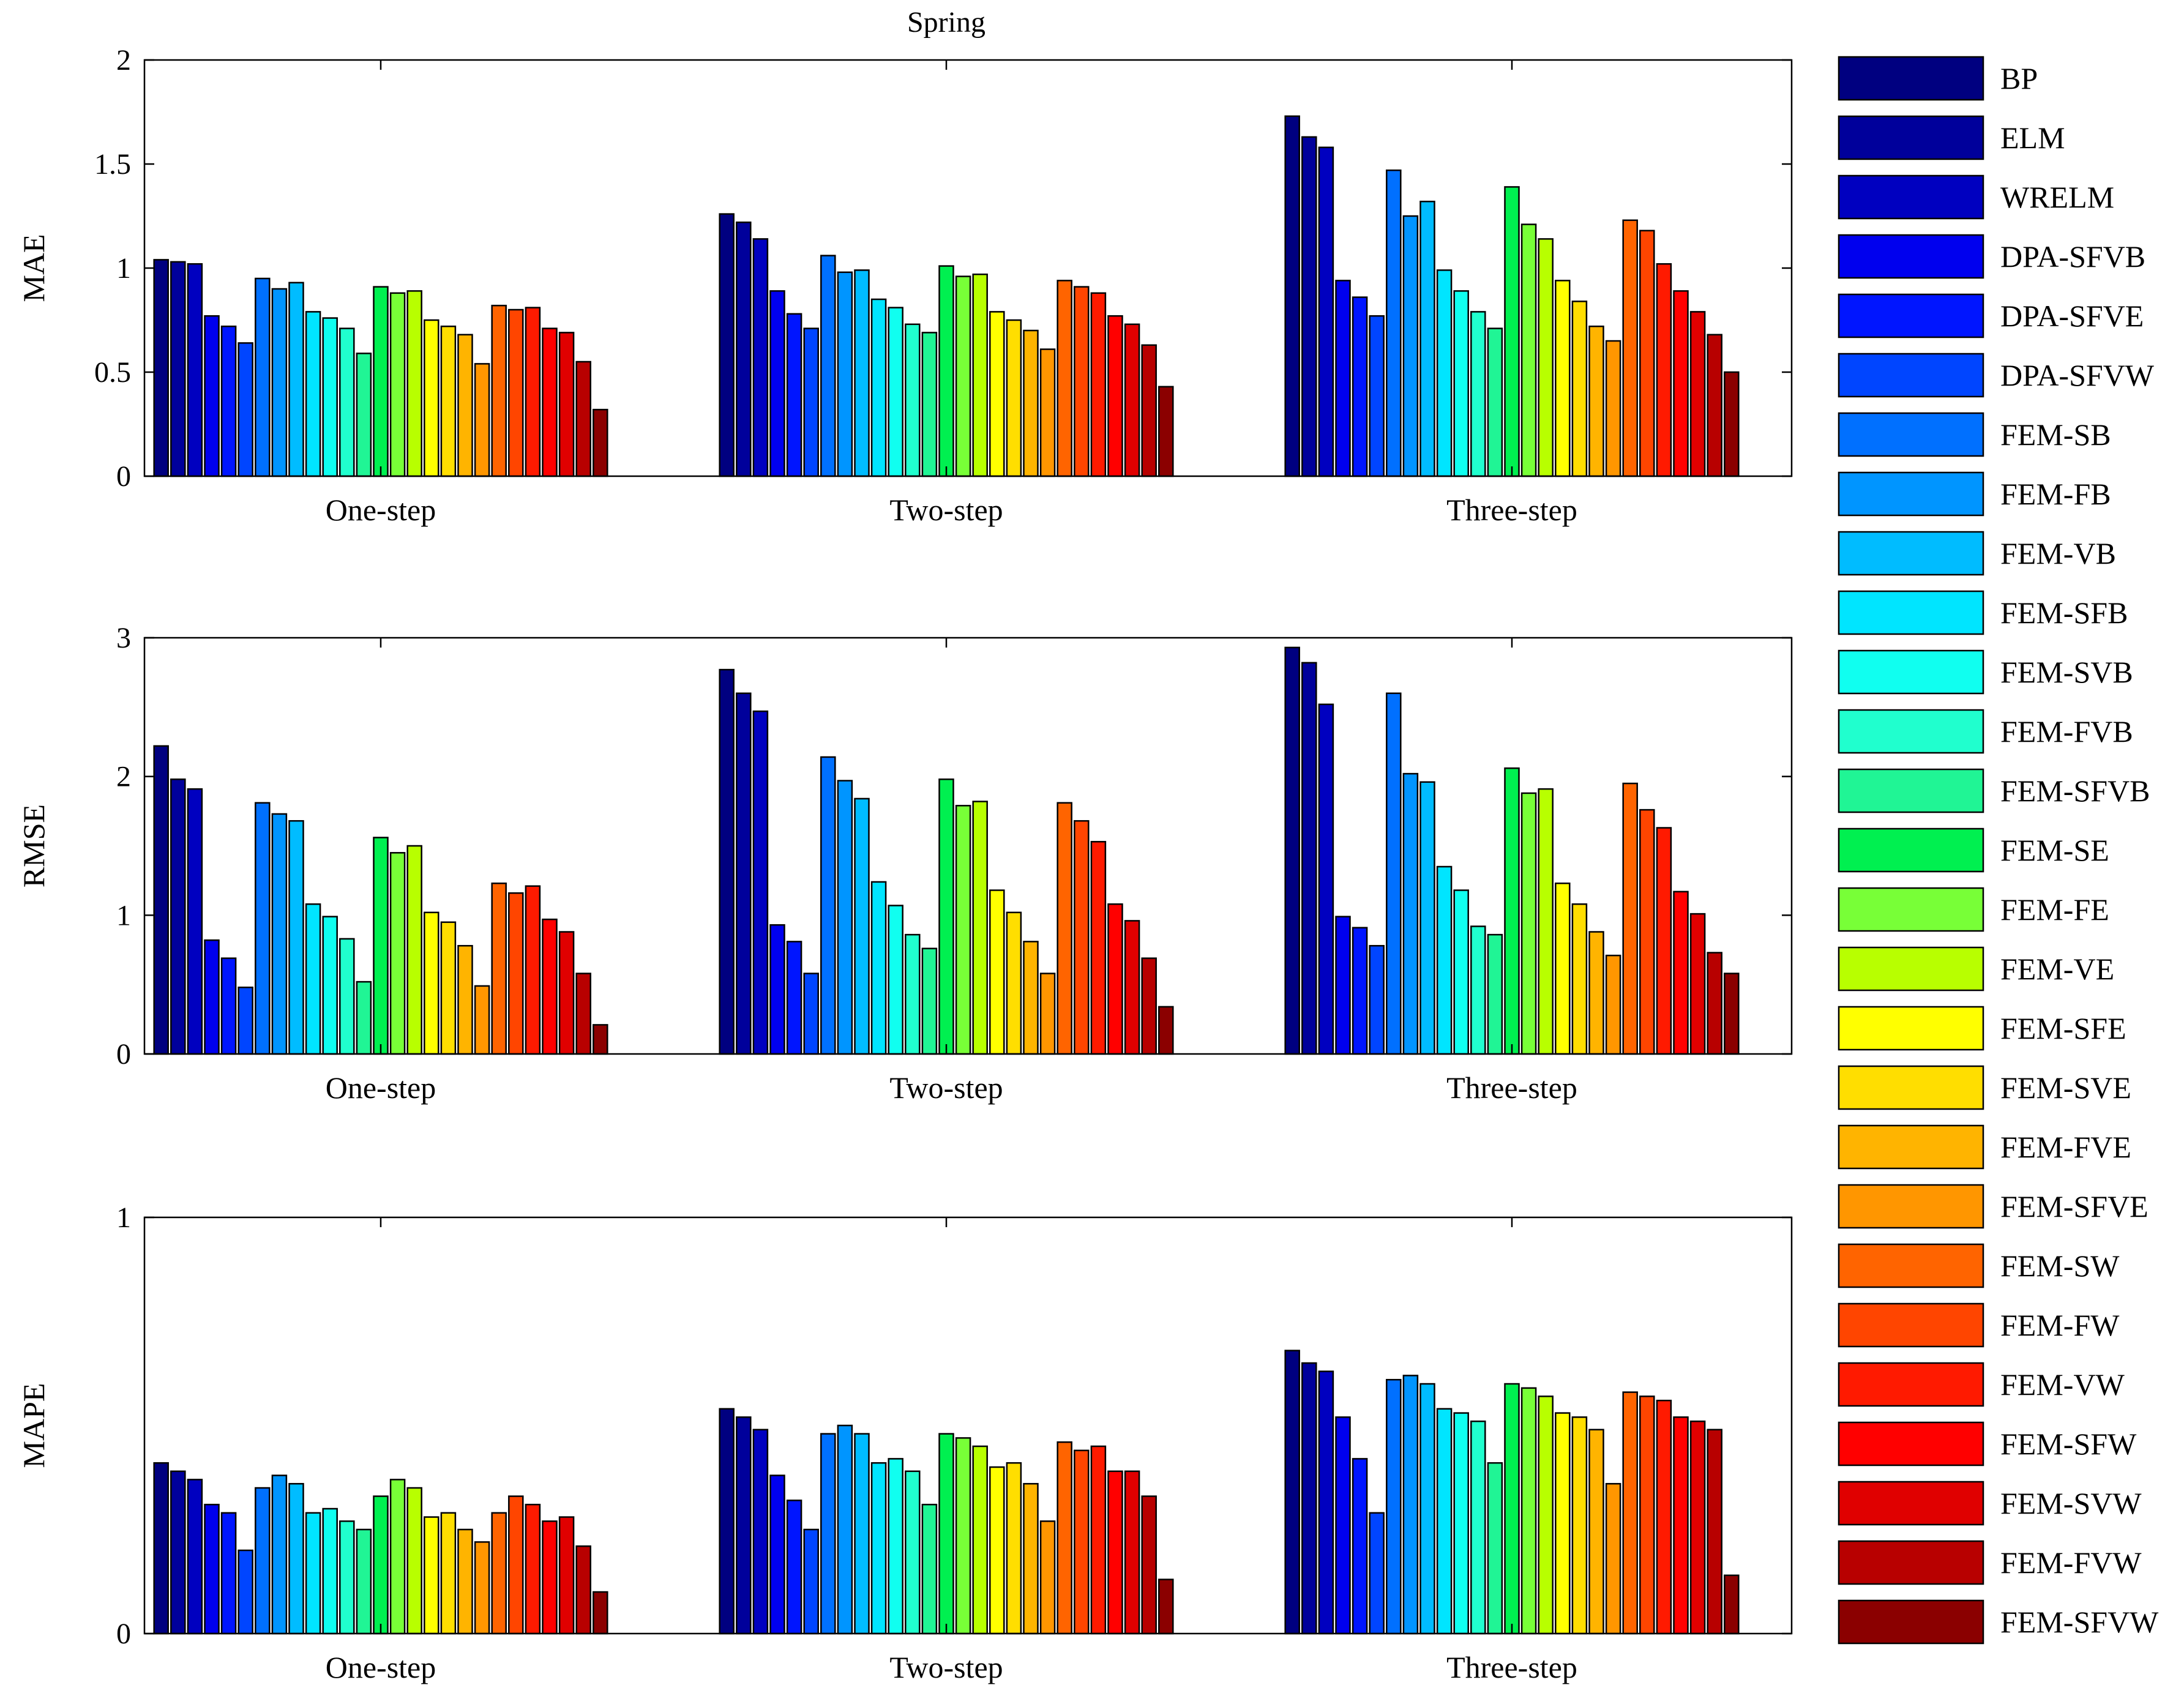 This screenshot has width=2184, height=1696. What do you see at coordinates (1546, 357) in the screenshot?
I see `bar-mae-three-step-fem-ve` at bounding box center [1546, 357].